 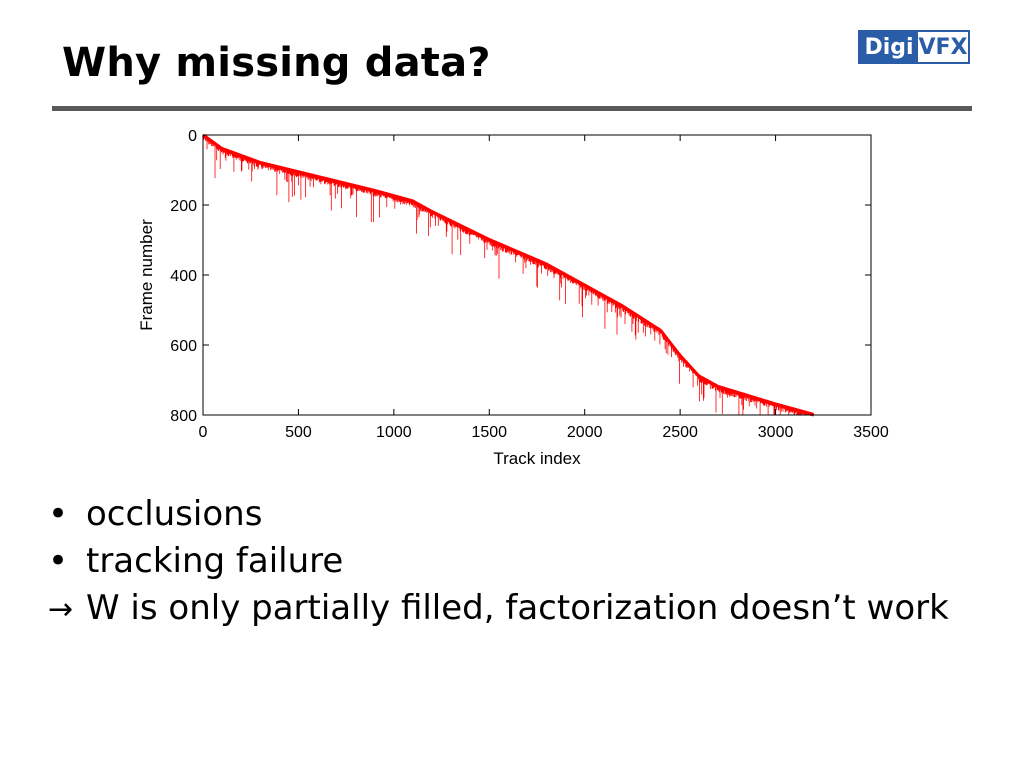 What do you see at coordinates (871, 432) in the screenshot?
I see `x-tick-label: 3500` at bounding box center [871, 432].